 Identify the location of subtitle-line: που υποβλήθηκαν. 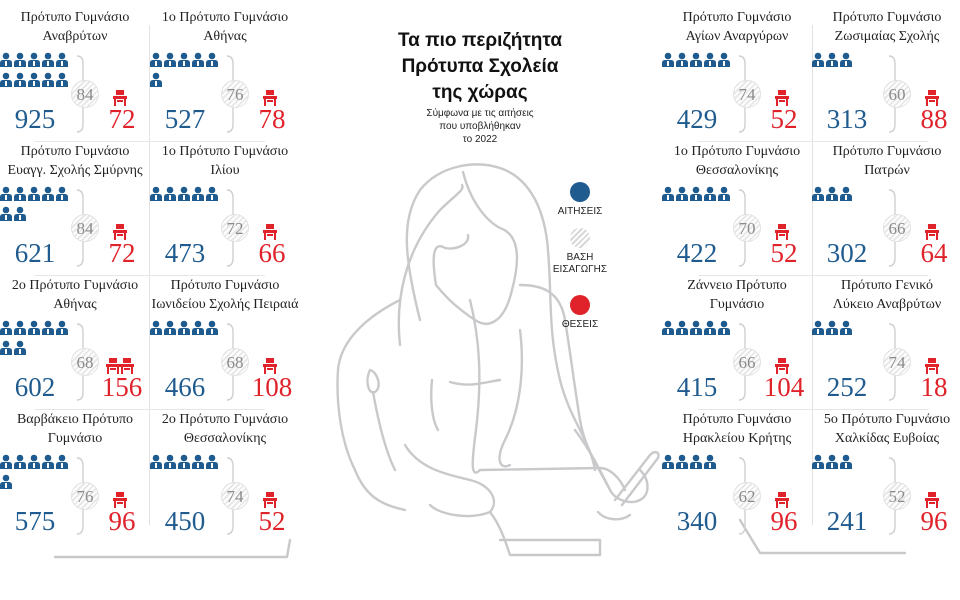
(480, 126).